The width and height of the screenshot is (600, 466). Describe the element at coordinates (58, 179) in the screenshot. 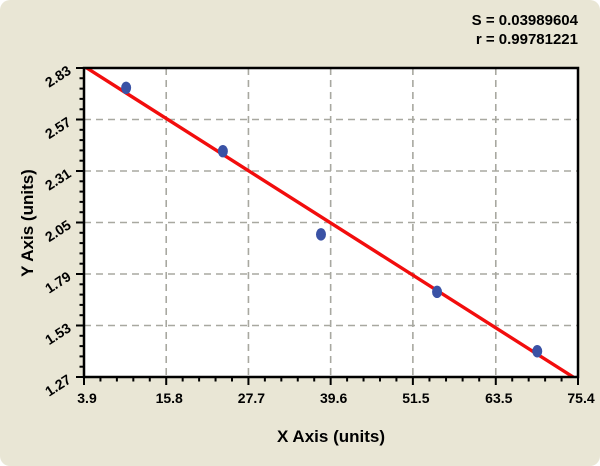

I see `y-tick-label: 2.31` at that location.